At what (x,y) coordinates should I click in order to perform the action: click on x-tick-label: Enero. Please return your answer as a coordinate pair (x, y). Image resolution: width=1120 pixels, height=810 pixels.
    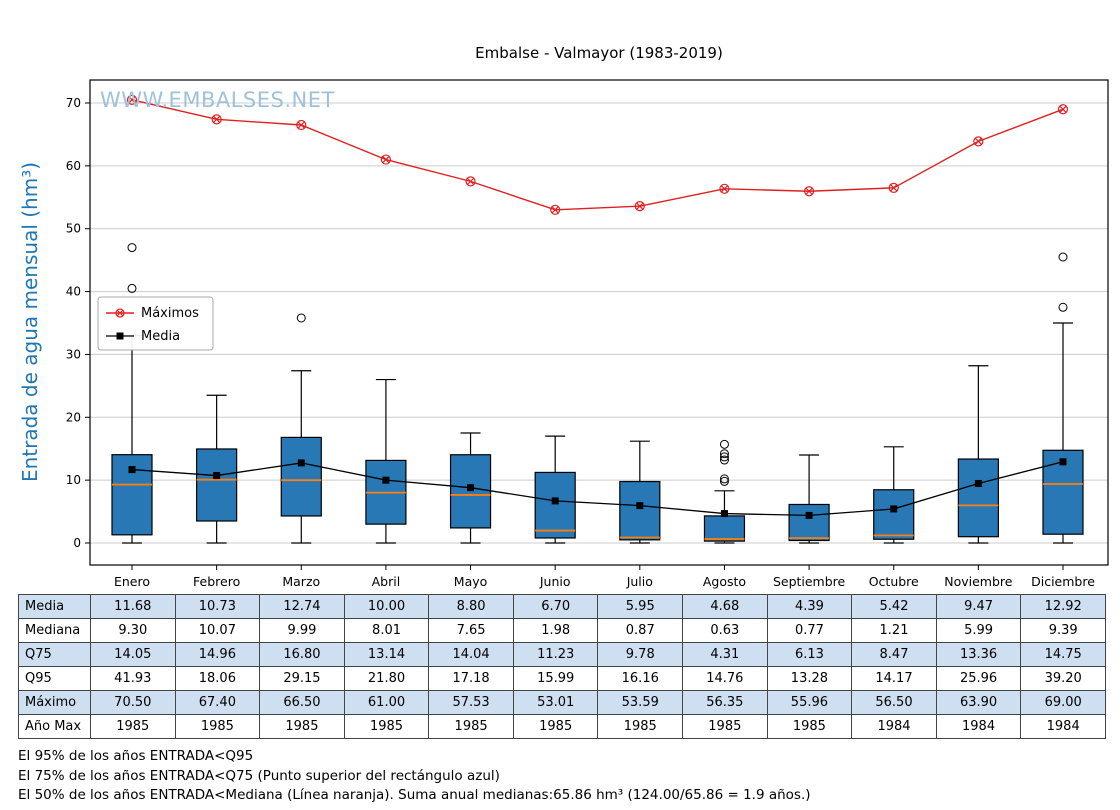
    Looking at the image, I should click on (132, 581).